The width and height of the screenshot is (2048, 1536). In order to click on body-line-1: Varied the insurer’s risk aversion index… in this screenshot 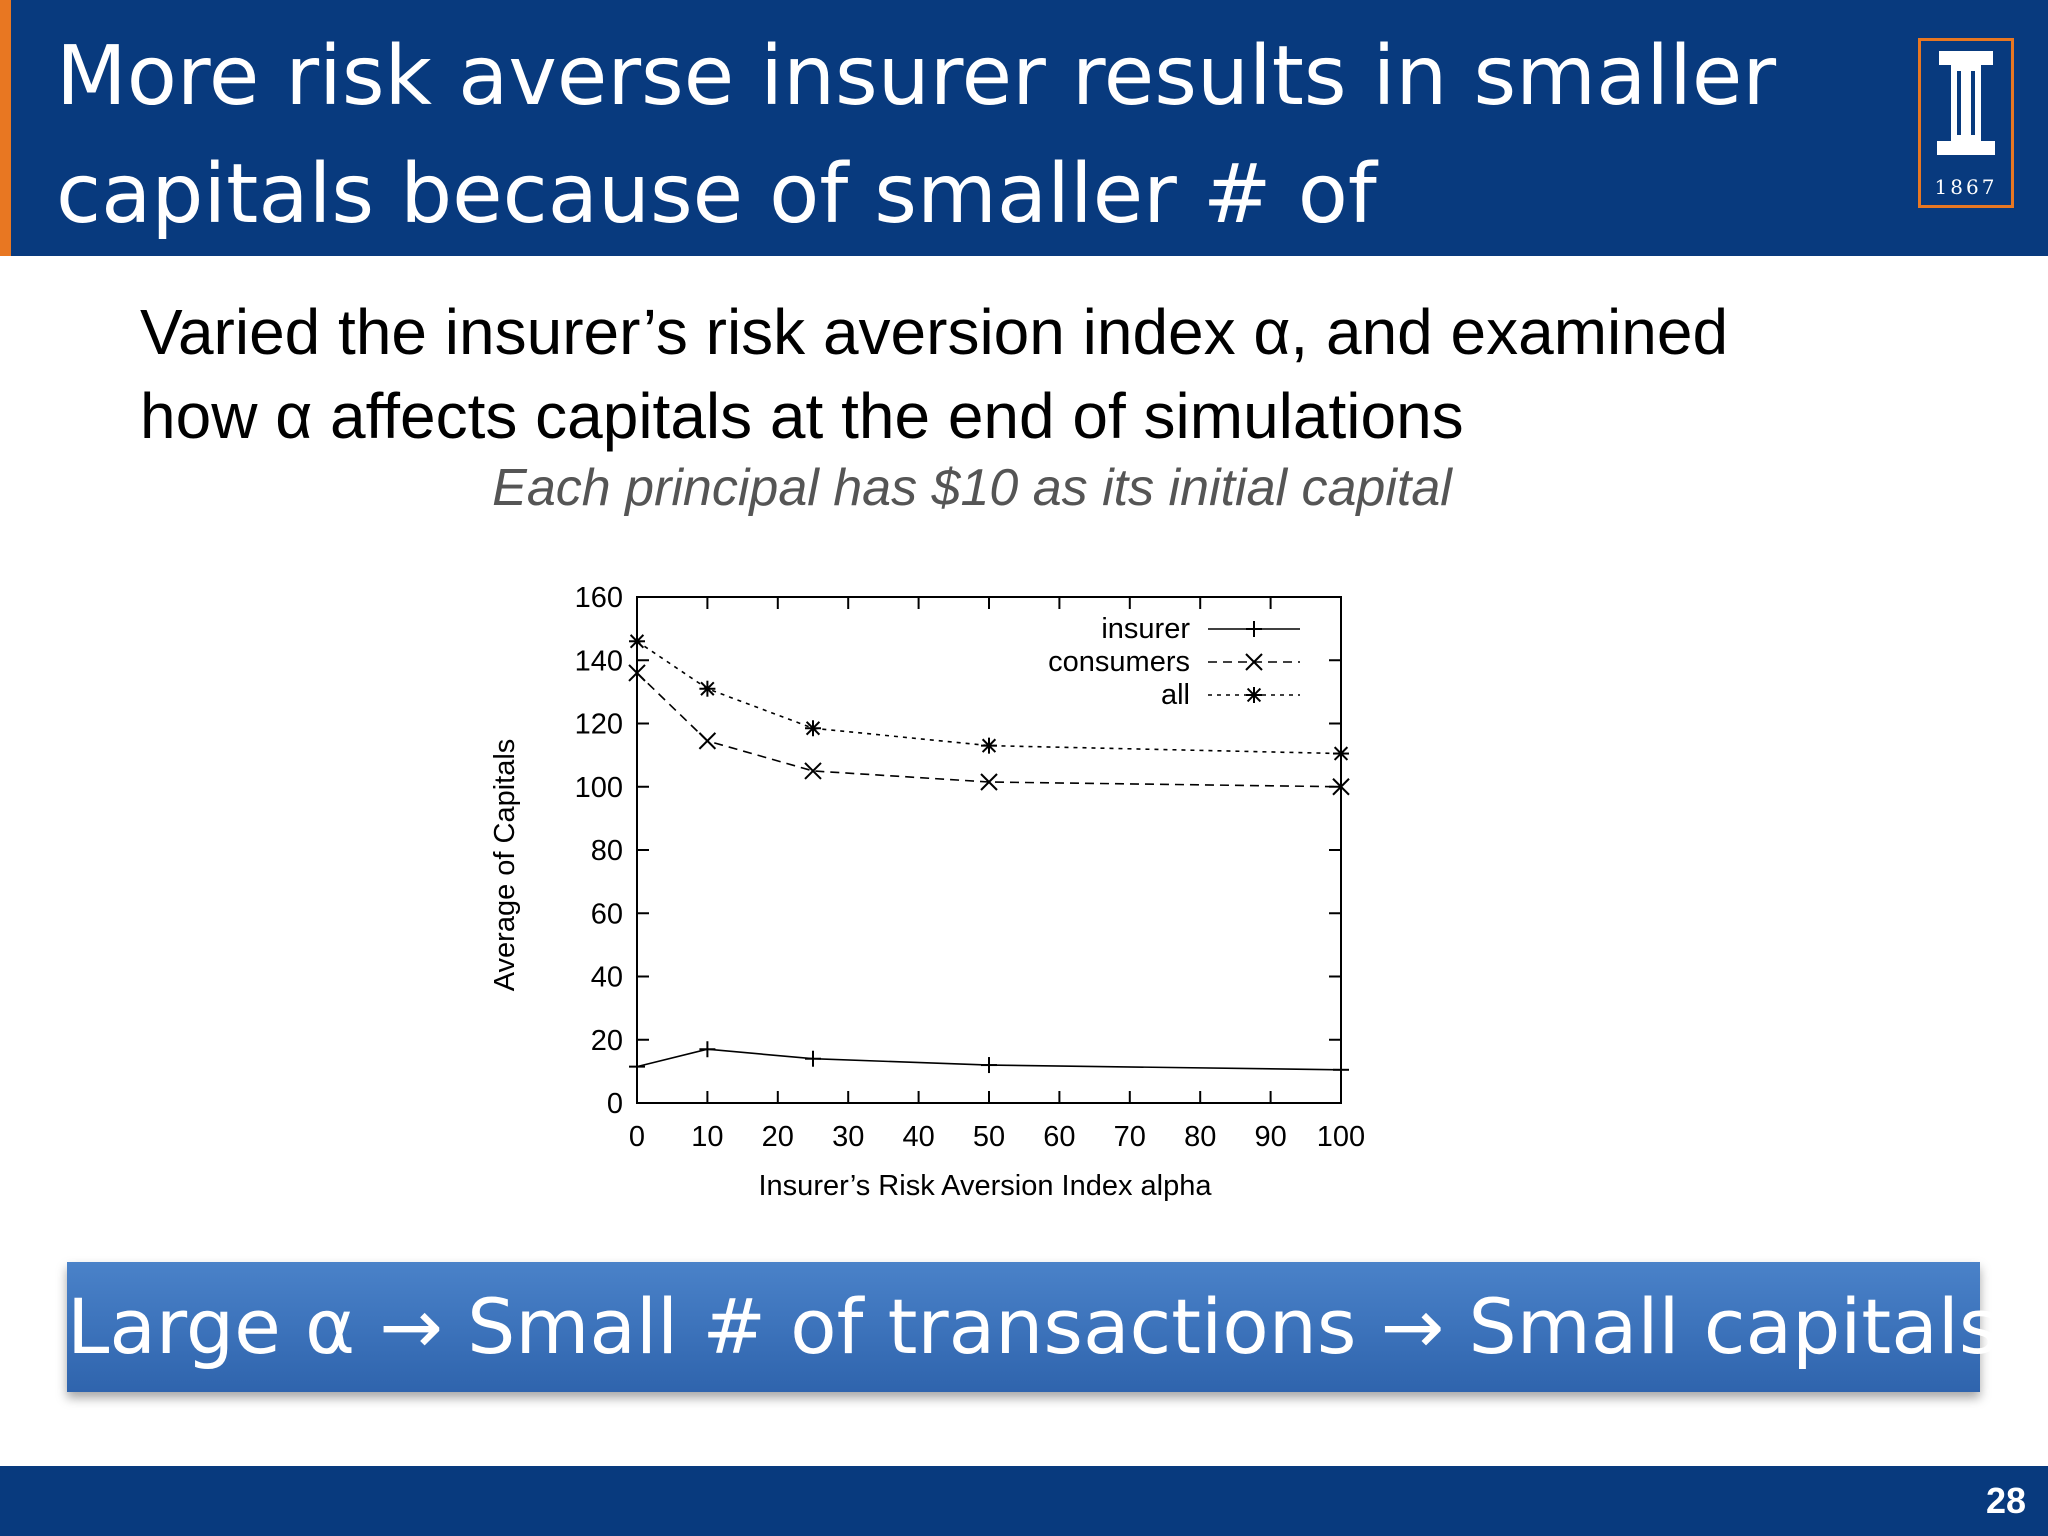, I will do `click(934, 332)`.